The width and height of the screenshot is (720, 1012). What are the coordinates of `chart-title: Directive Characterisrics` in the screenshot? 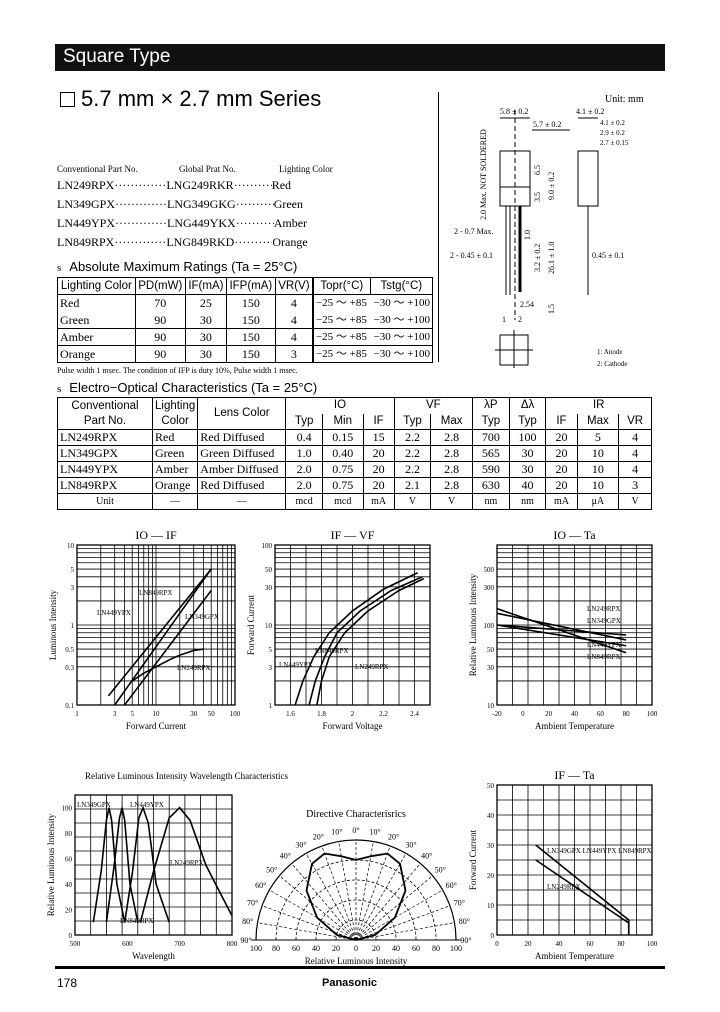 It's located at (356, 814).